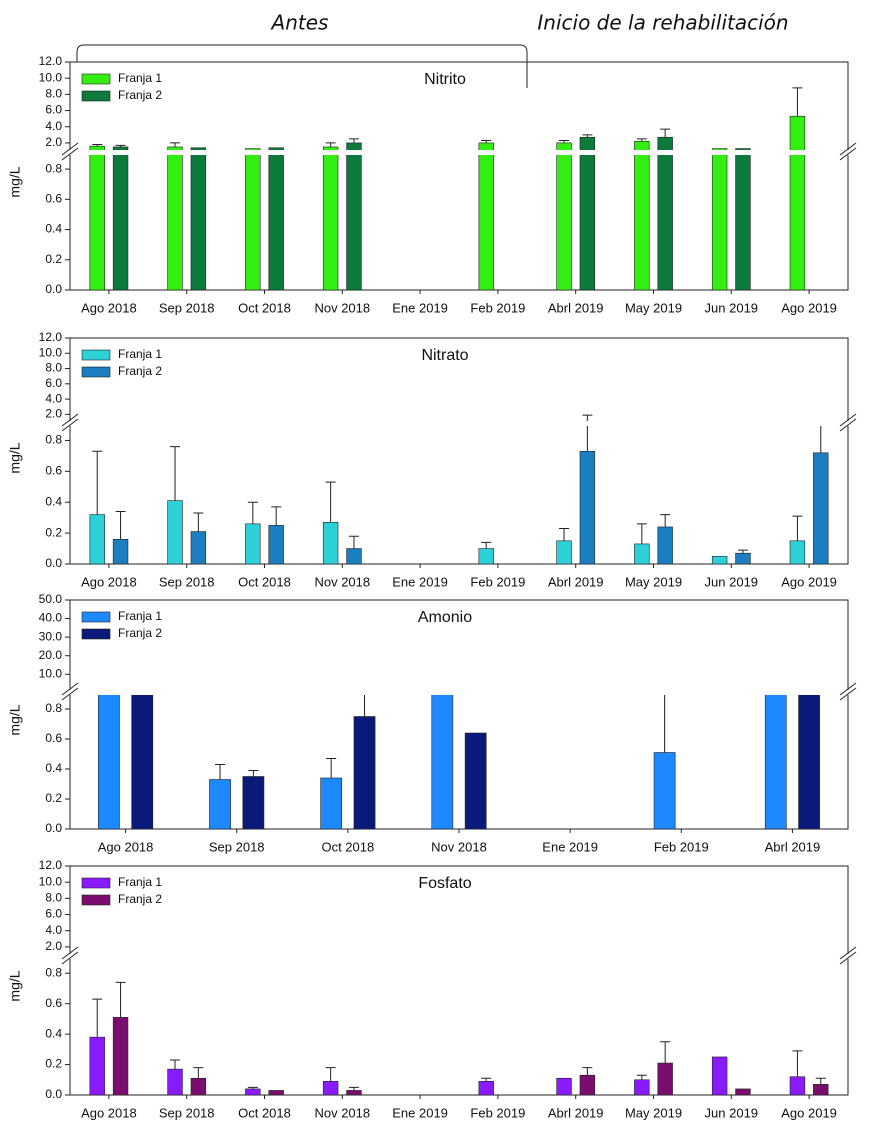 Image resolution: width=878 pixels, height=1125 pixels. I want to click on x-tick-label: May 2019, so click(653, 307).